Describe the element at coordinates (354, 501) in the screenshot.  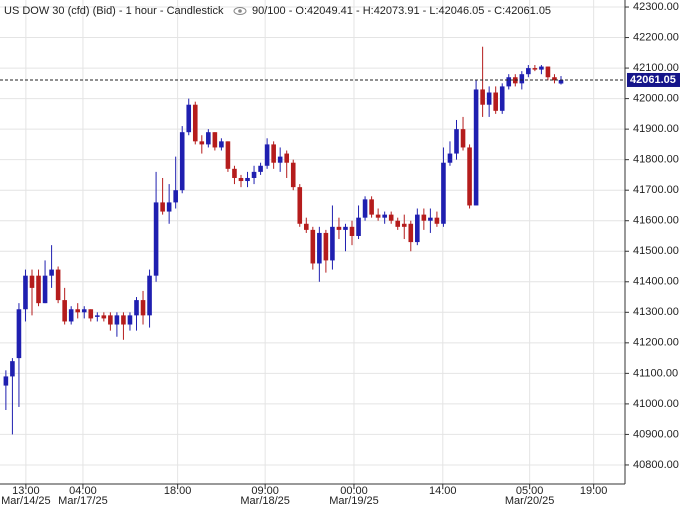
I see `date-label: Mar/19/25` at that location.